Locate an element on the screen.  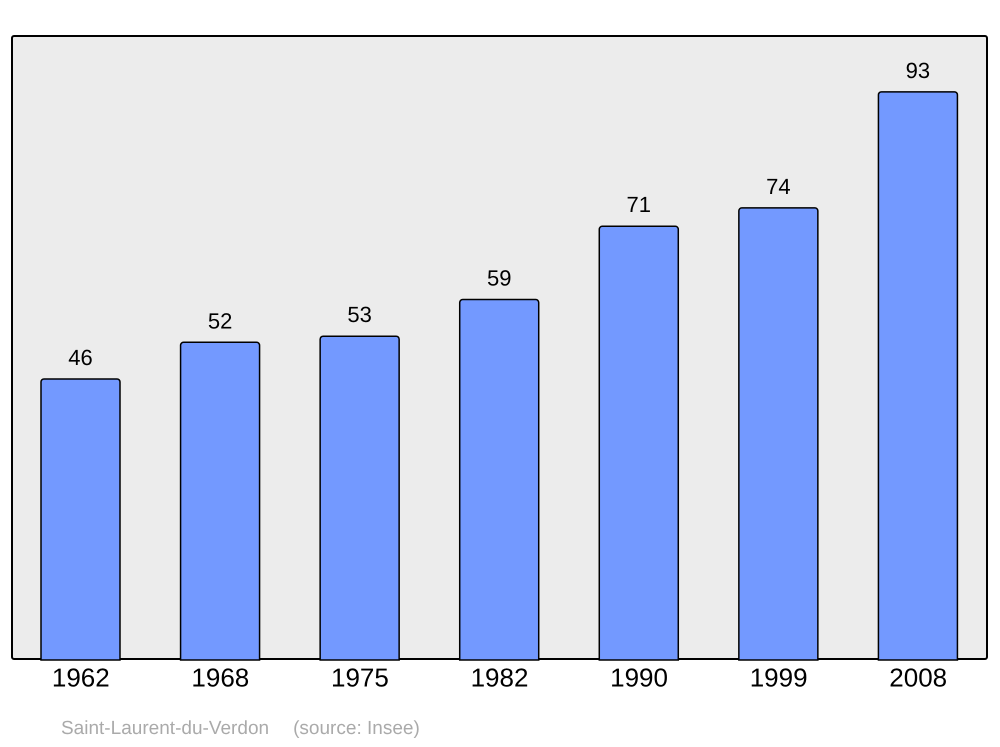
x-tick-label: 1962 is located at coordinates (81, 677).